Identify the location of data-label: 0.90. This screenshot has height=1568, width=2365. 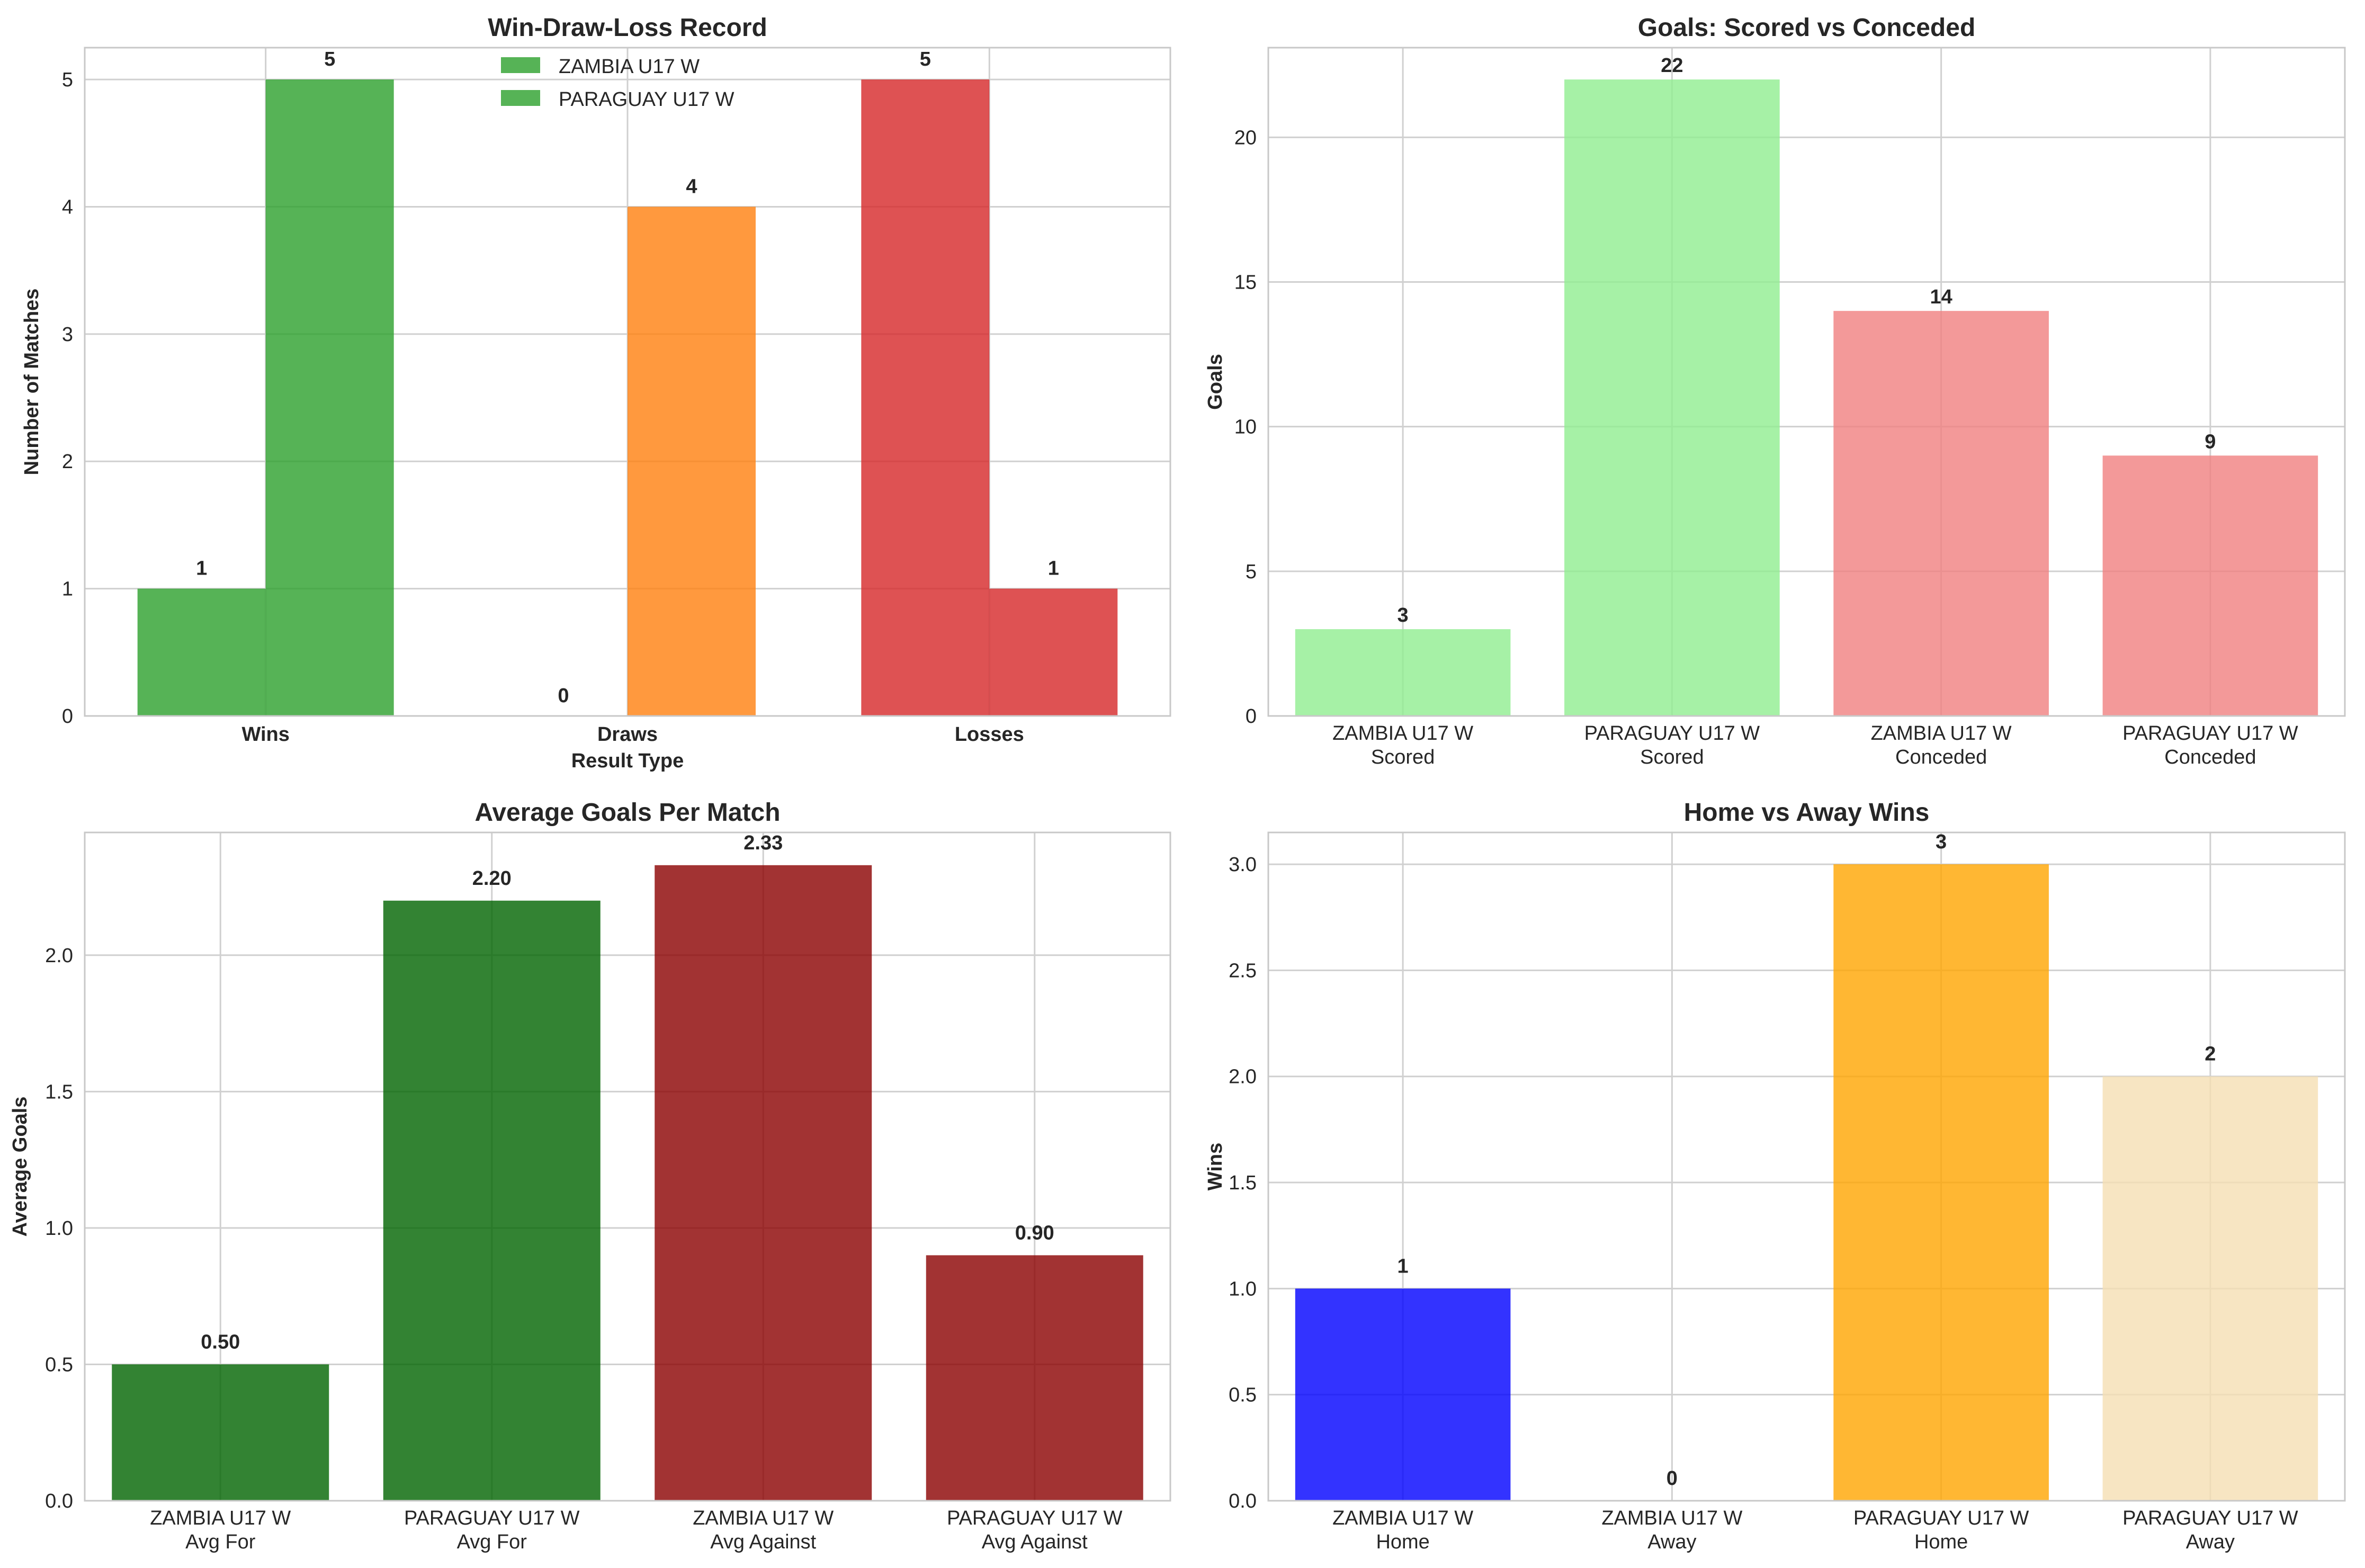
(1034, 1233).